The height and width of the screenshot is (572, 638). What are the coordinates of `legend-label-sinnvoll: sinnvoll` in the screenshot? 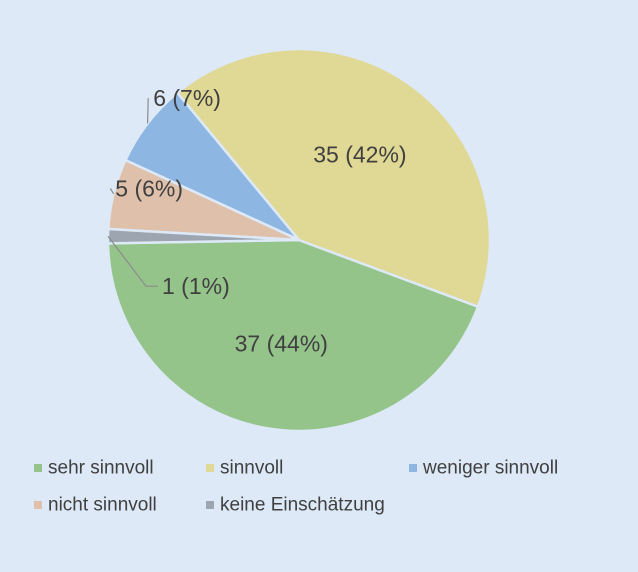 It's located at (251, 468).